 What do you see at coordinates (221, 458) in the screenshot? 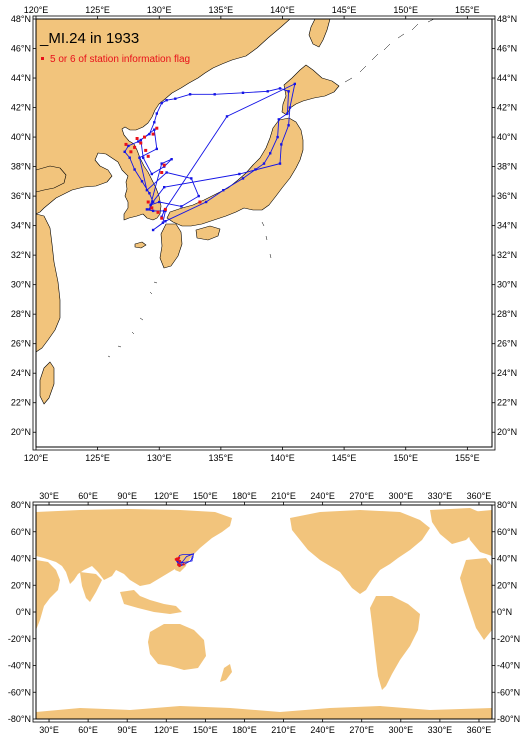
I see `regional-lon-label-bottom-3: 135°E` at bounding box center [221, 458].